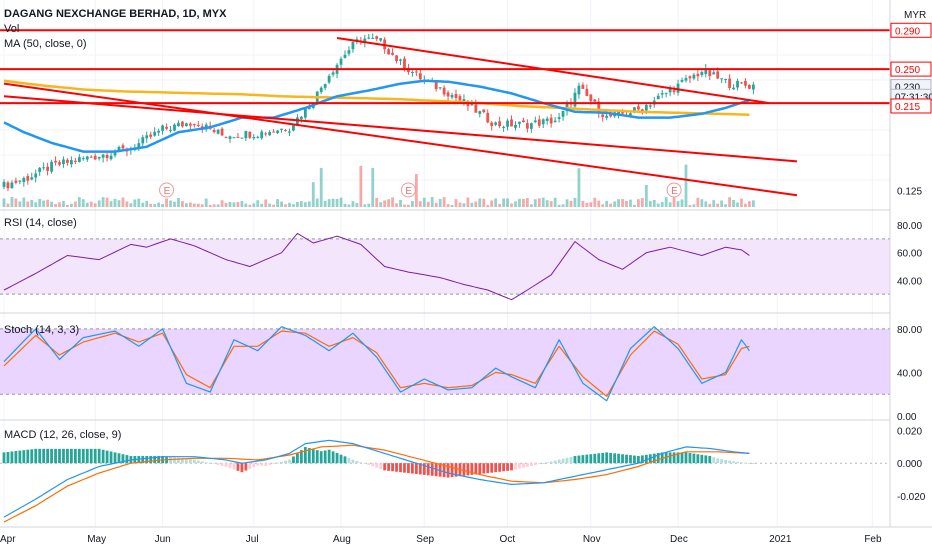  I want to click on ma-label: MA (50, close, 0), so click(45, 44).